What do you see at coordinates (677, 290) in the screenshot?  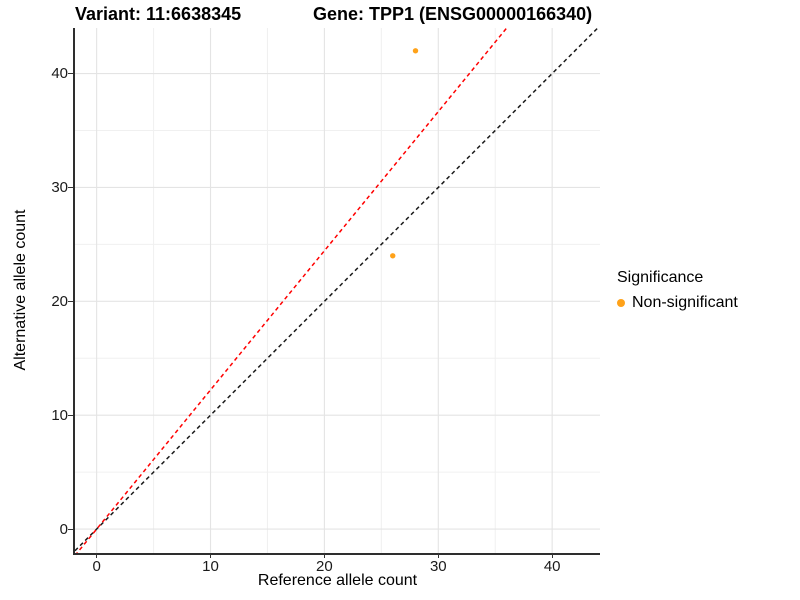 I see `legend: Significance Non-significant` at bounding box center [677, 290].